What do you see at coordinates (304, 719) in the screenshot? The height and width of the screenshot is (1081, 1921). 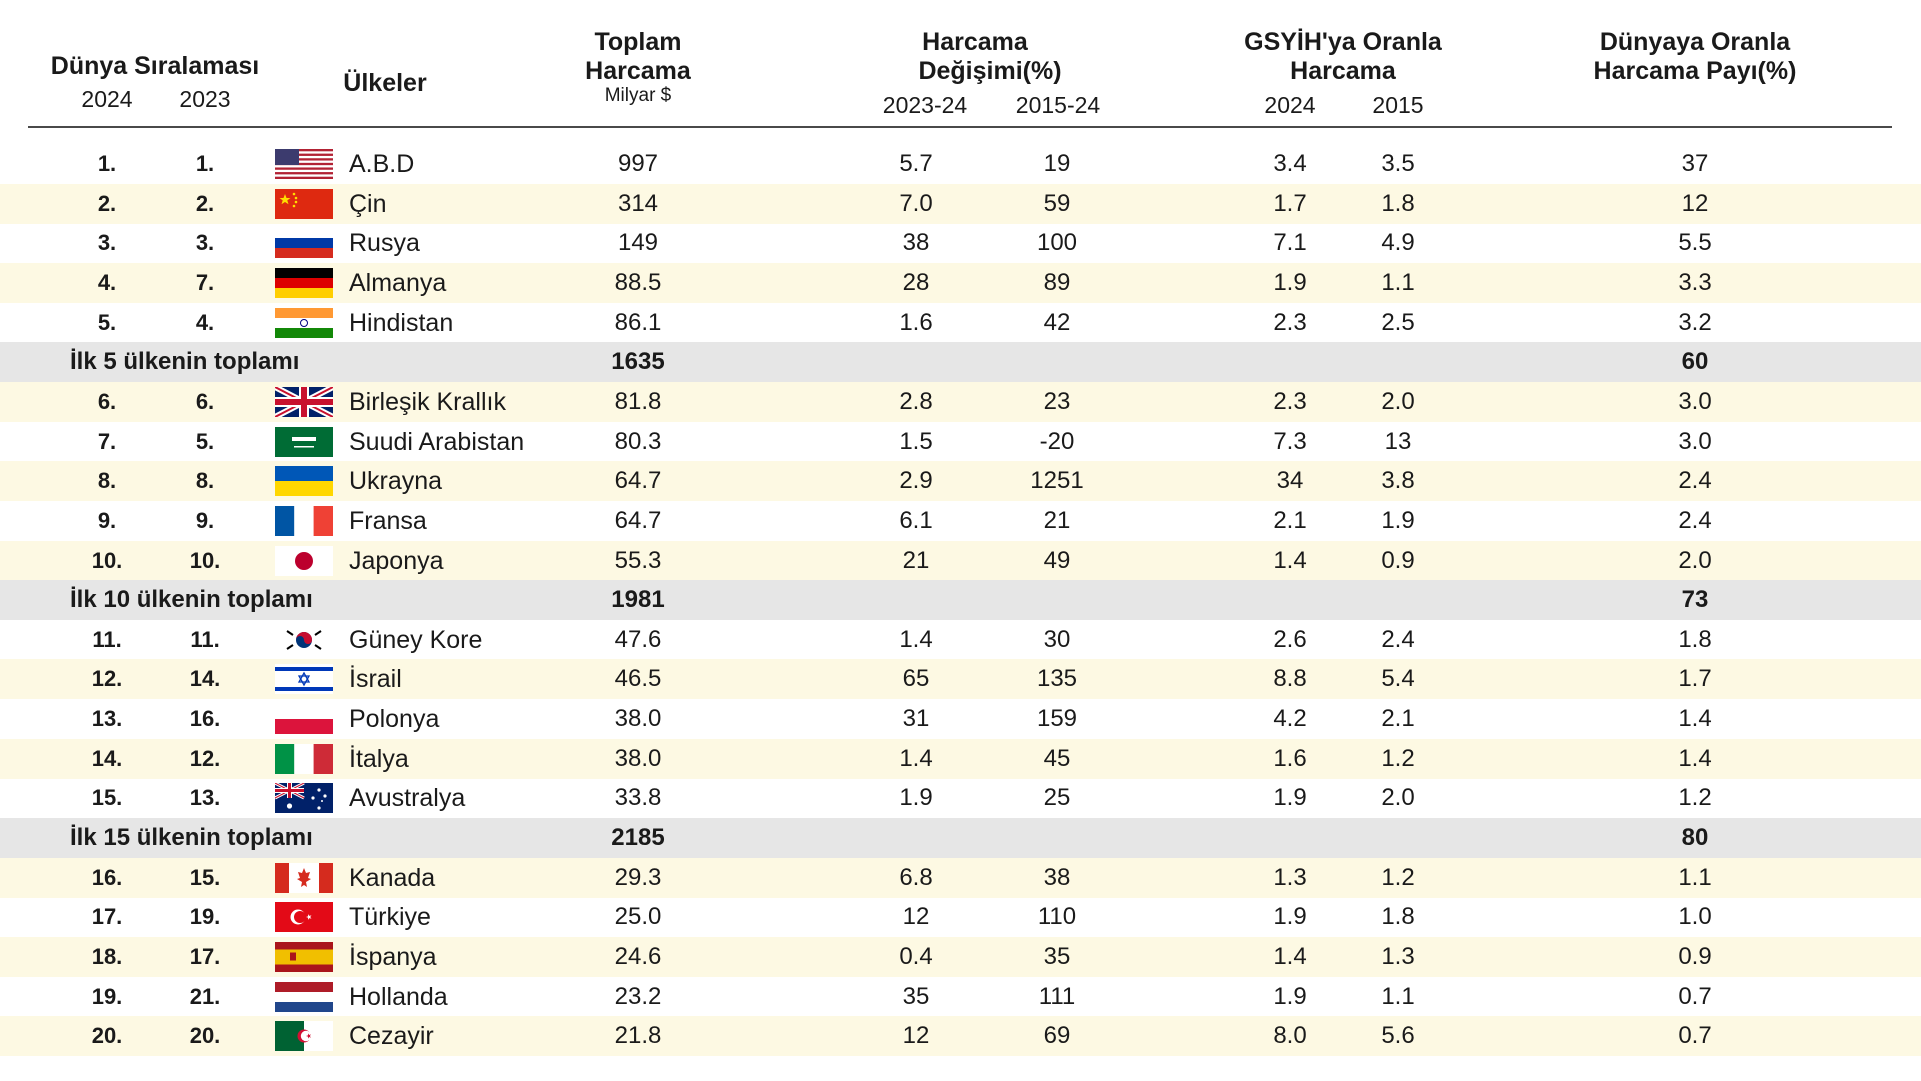 I see `poland-flag` at bounding box center [304, 719].